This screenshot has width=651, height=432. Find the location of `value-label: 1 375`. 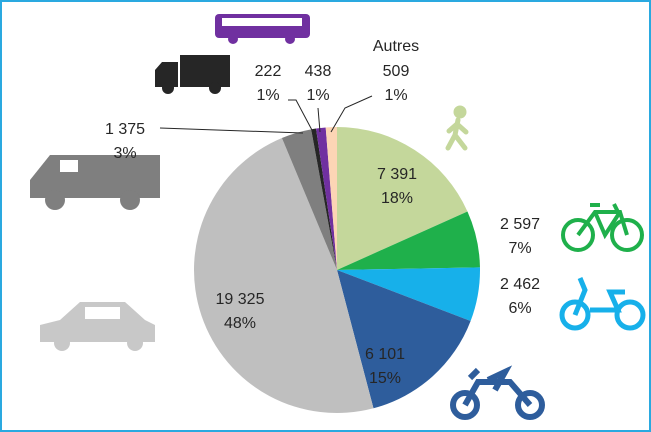

value-label: 1 375 is located at coordinates (125, 129).